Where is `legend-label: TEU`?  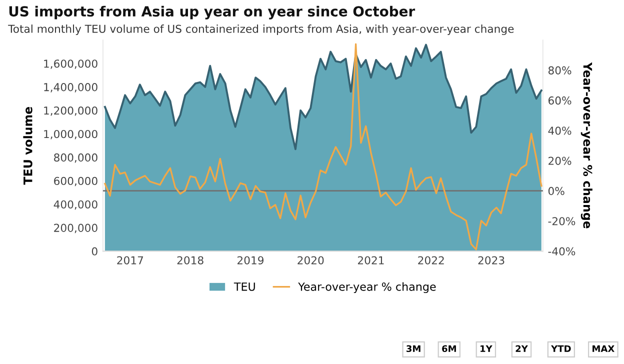 legend-label: TEU is located at coordinates (244, 286).